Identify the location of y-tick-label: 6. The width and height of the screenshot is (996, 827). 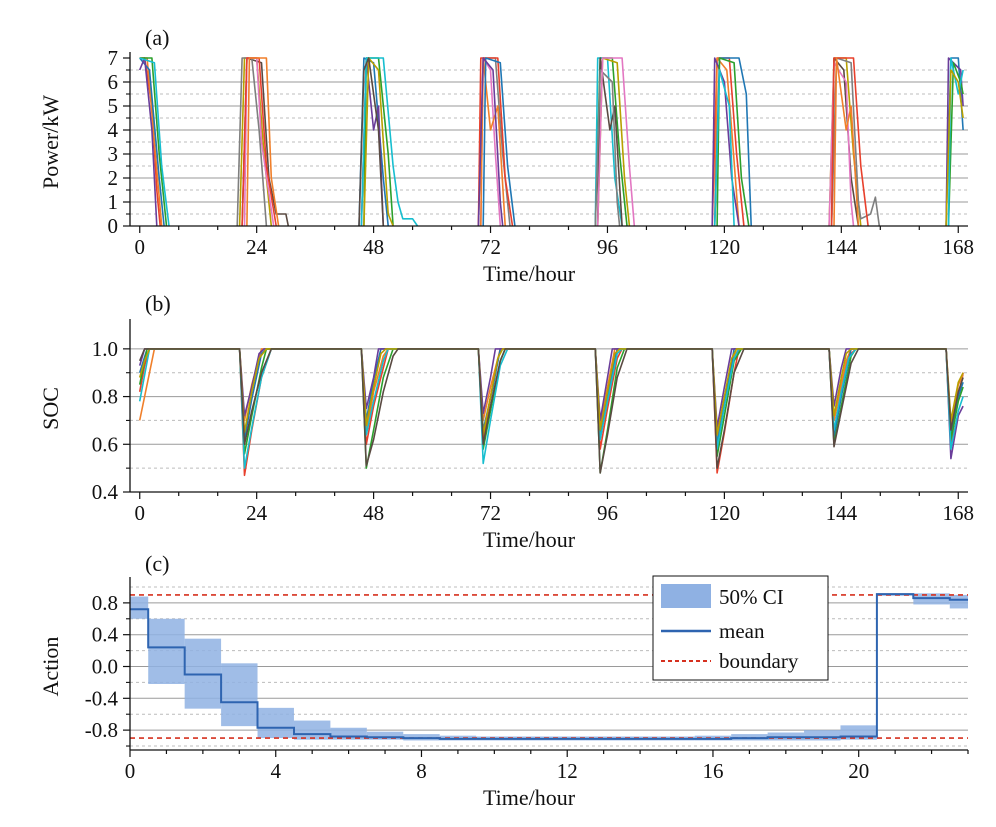
(113, 82).